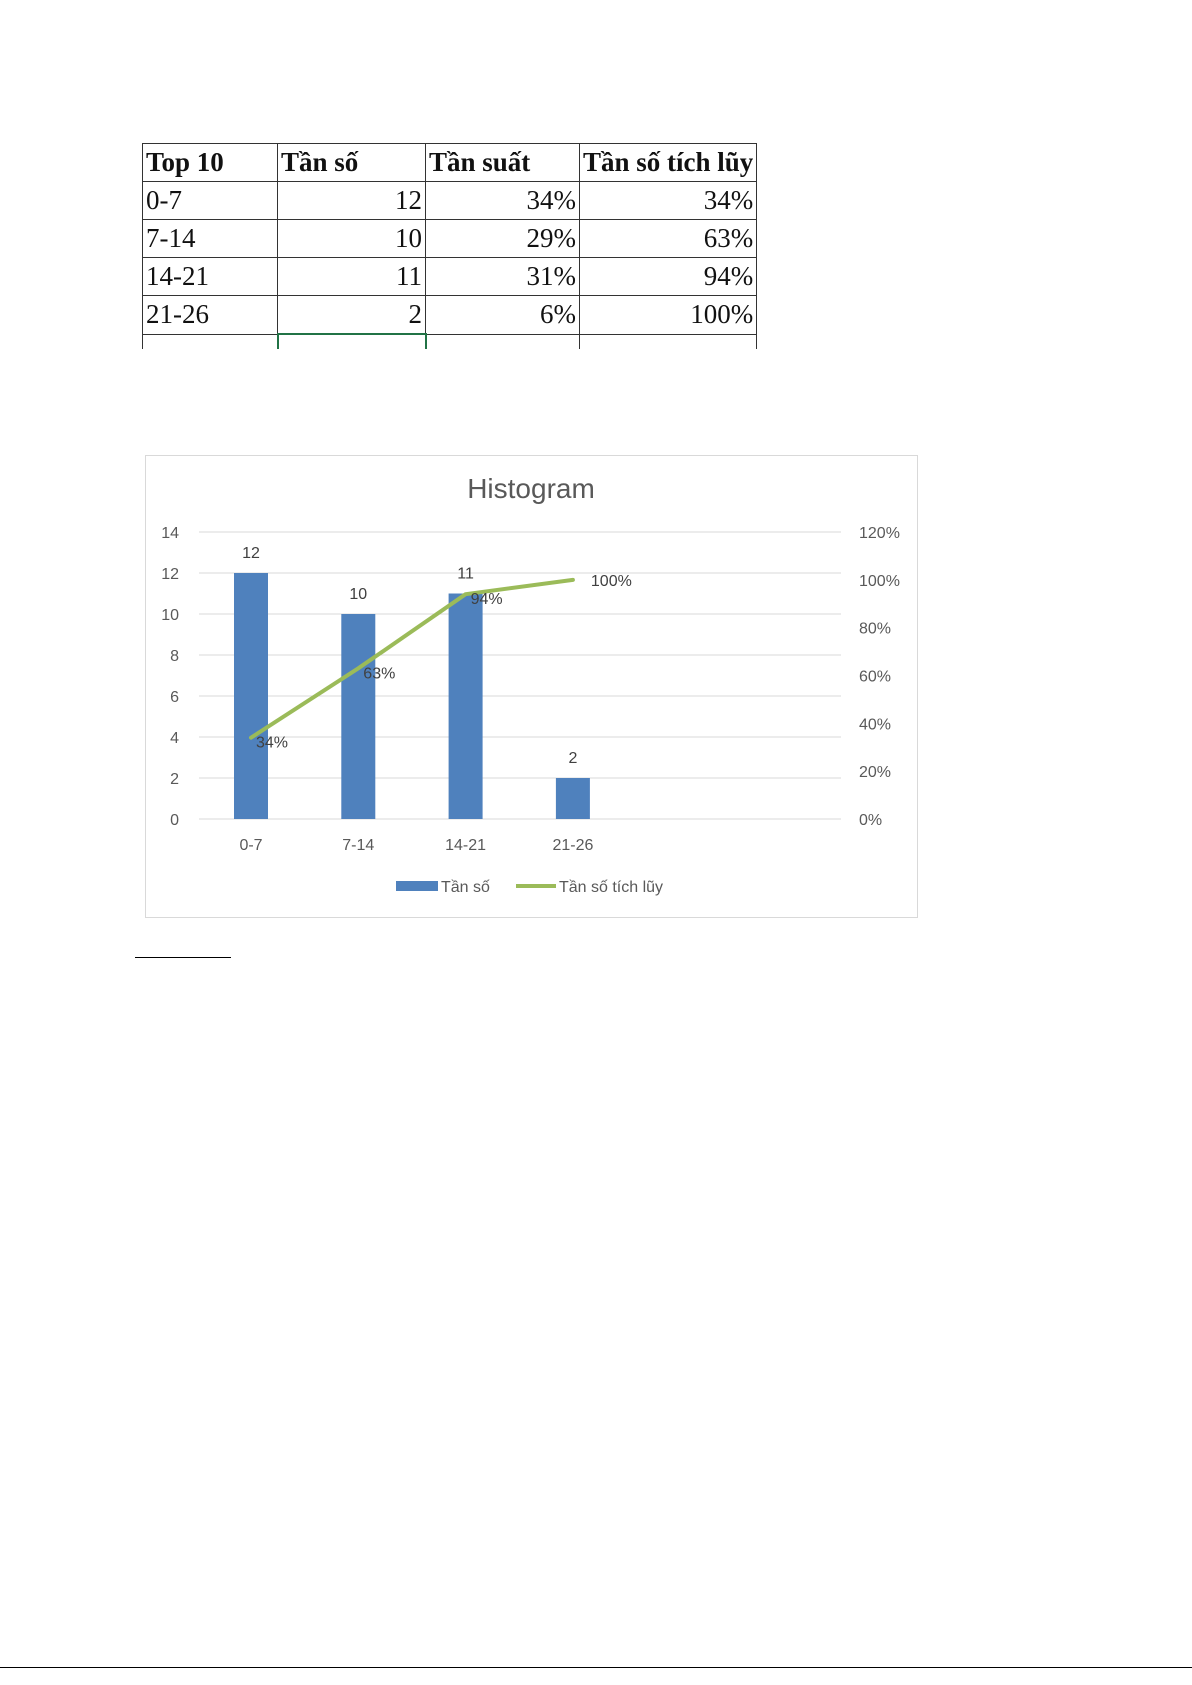  Describe the element at coordinates (351, 276) in the screenshot. I see `cell: 11` at that location.